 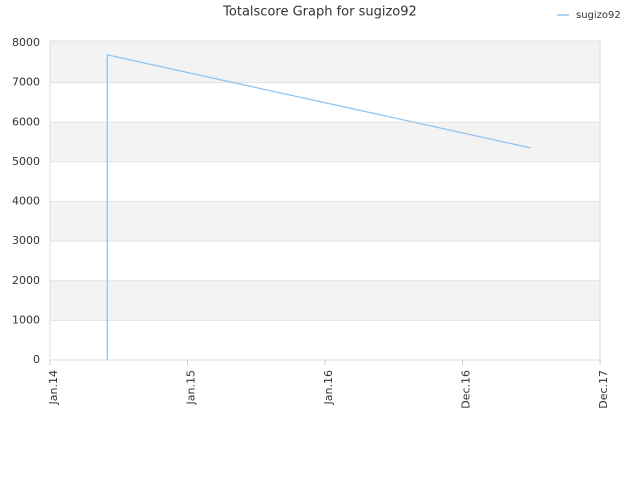 What do you see at coordinates (603, 389) in the screenshot?
I see `x-tick-label: Dec.17` at bounding box center [603, 389].